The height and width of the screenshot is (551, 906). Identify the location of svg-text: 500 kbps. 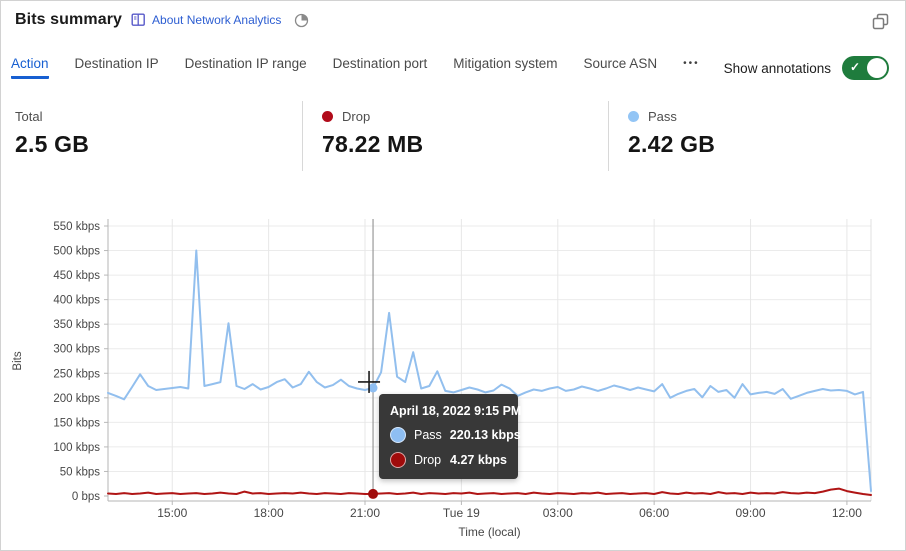
(76, 252).